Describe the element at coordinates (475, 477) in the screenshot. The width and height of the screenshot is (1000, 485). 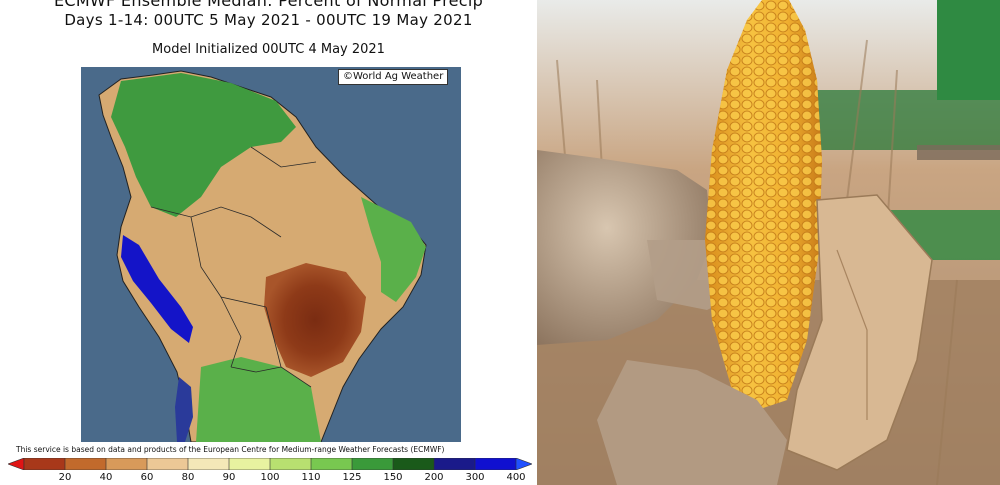
I see `colorbar-tick-label: 300` at that location.